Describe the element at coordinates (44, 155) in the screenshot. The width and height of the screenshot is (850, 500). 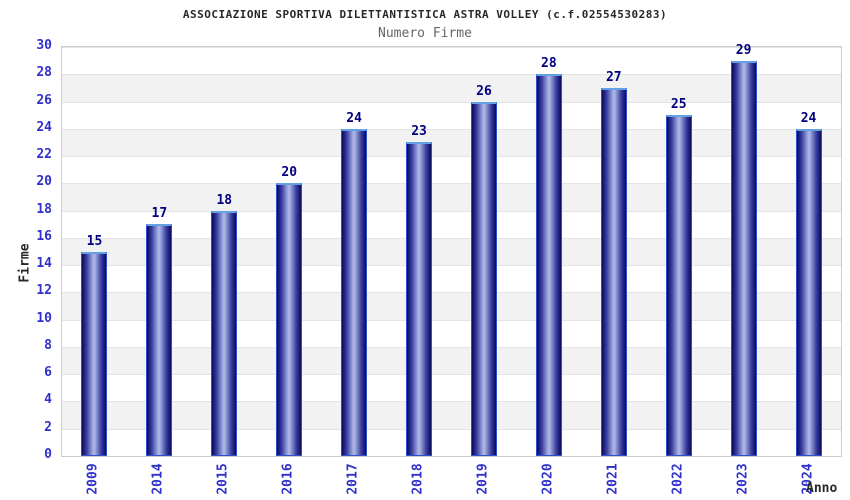
I see `y-tick-label: 22` at that location.